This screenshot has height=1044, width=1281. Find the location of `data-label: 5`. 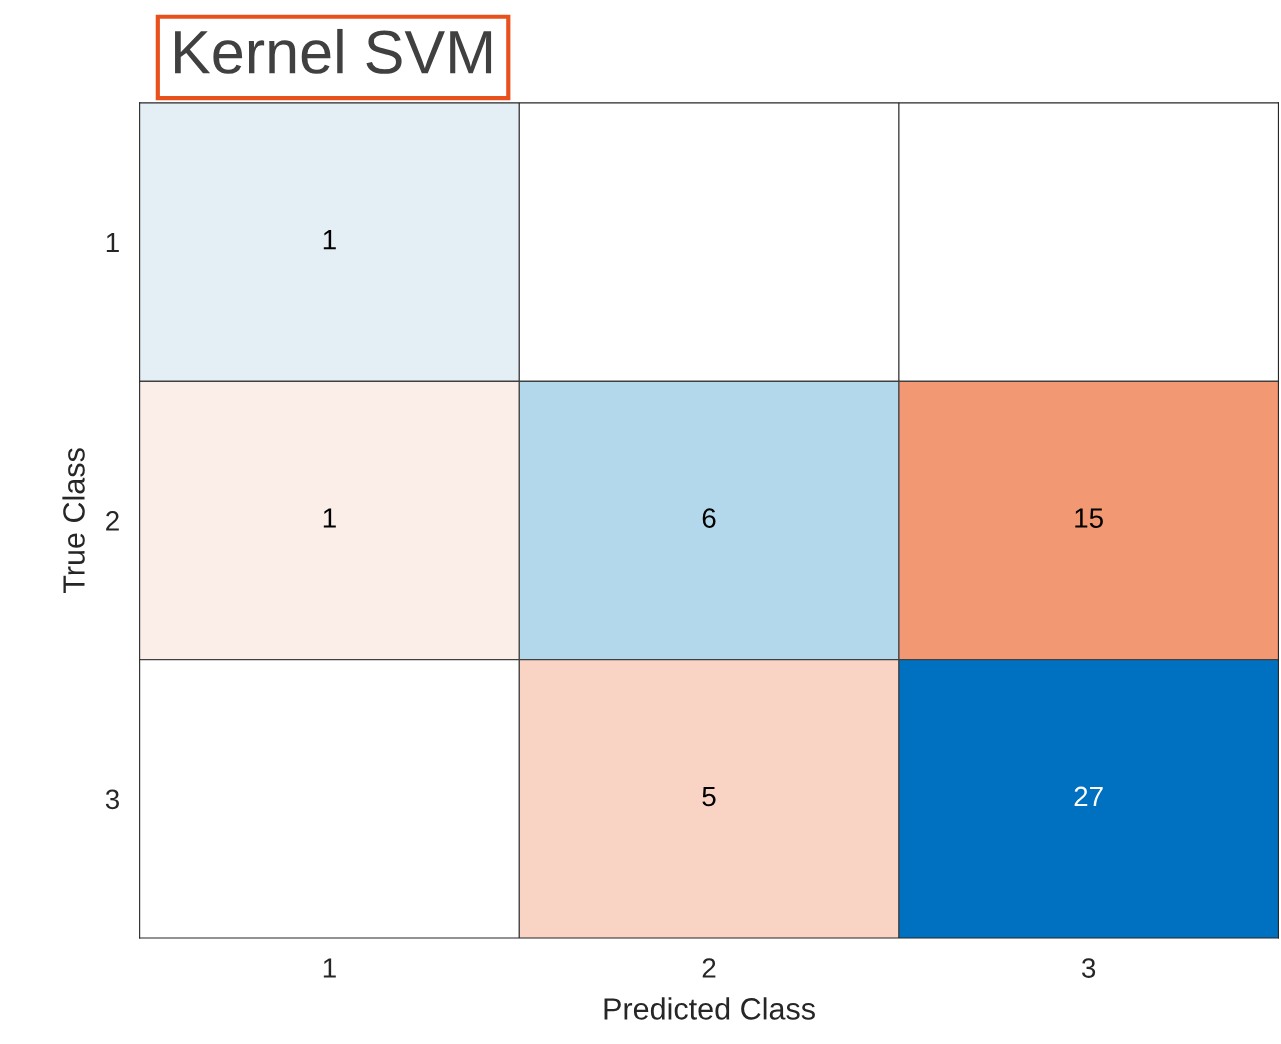

data-label: 5 is located at coordinates (709, 796).